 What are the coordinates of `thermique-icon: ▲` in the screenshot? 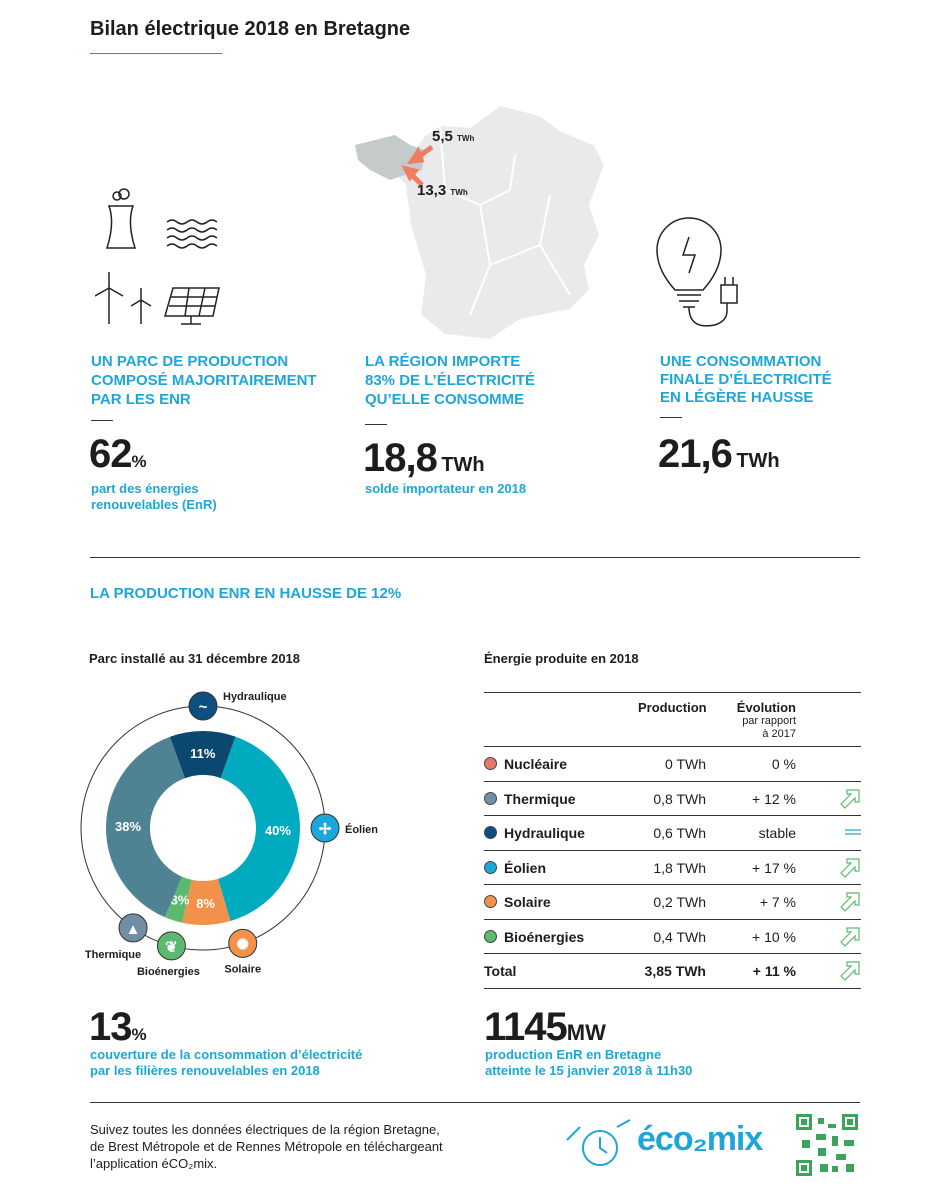 It's located at (133, 929).